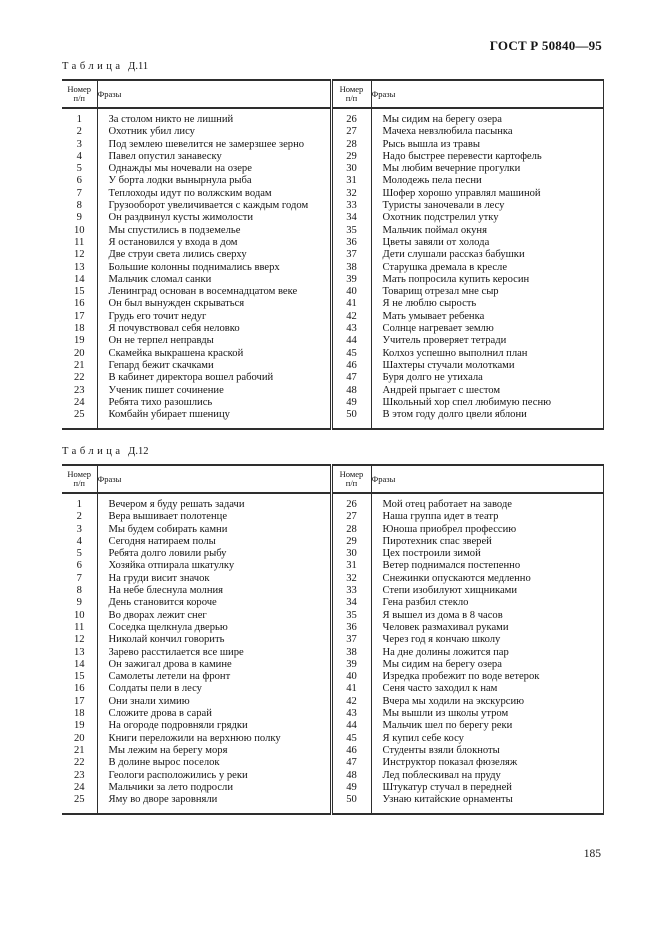  What do you see at coordinates (215, 591) in the screenshot?
I see `phrase-cell: На небе блеснула молния` at bounding box center [215, 591].